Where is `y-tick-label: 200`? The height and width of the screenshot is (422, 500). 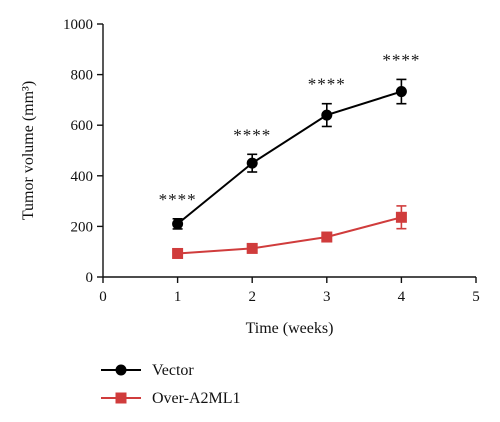
y-tick-label: 200 is located at coordinates (82, 227).